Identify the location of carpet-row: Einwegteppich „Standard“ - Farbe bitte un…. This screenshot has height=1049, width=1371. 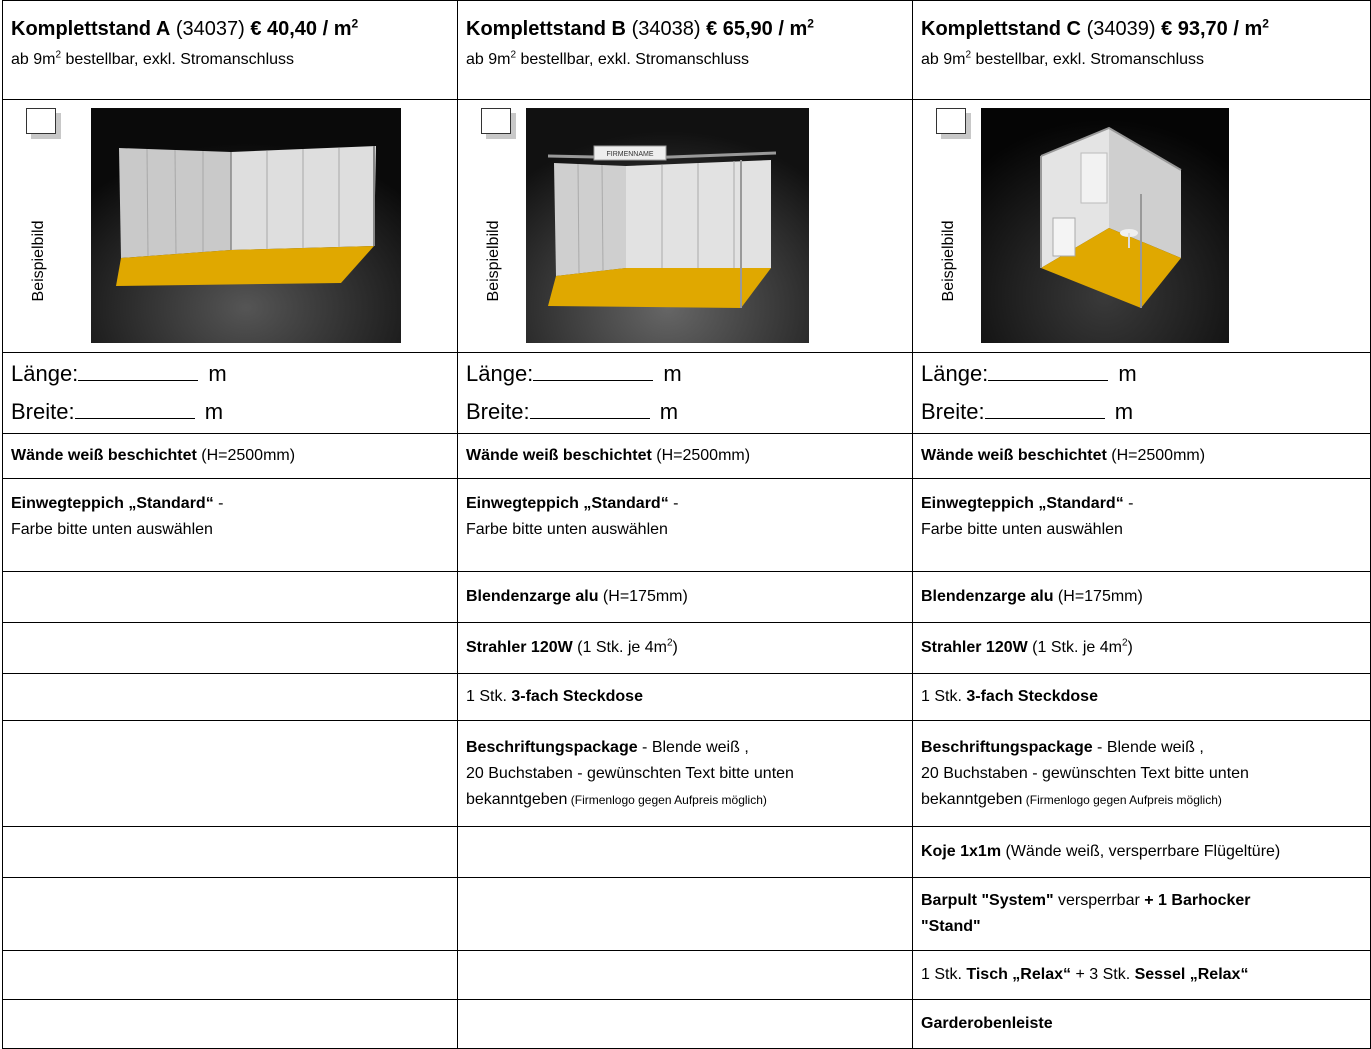
(686, 525).